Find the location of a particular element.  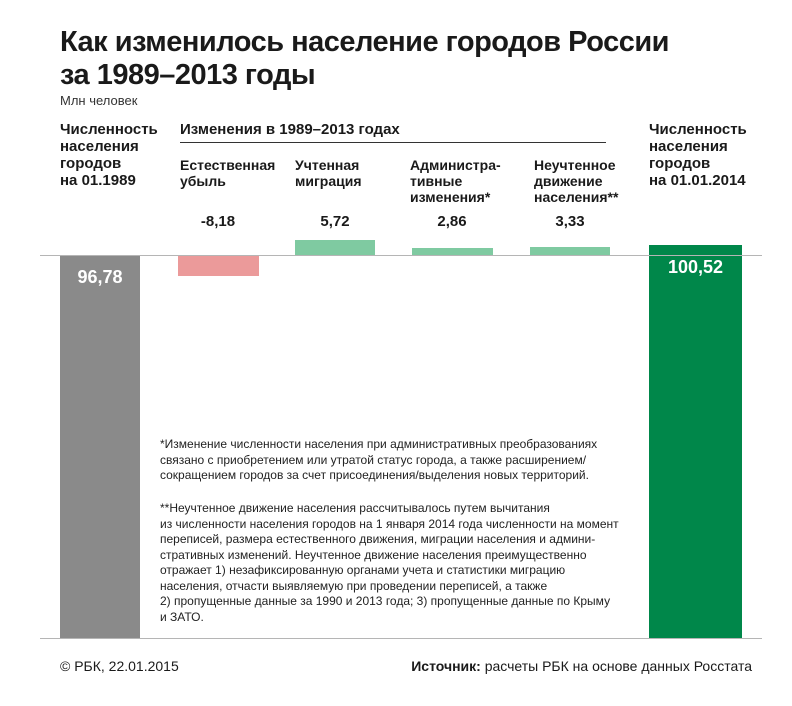

change-value-label-2: 5,72 is located at coordinates (335, 221).